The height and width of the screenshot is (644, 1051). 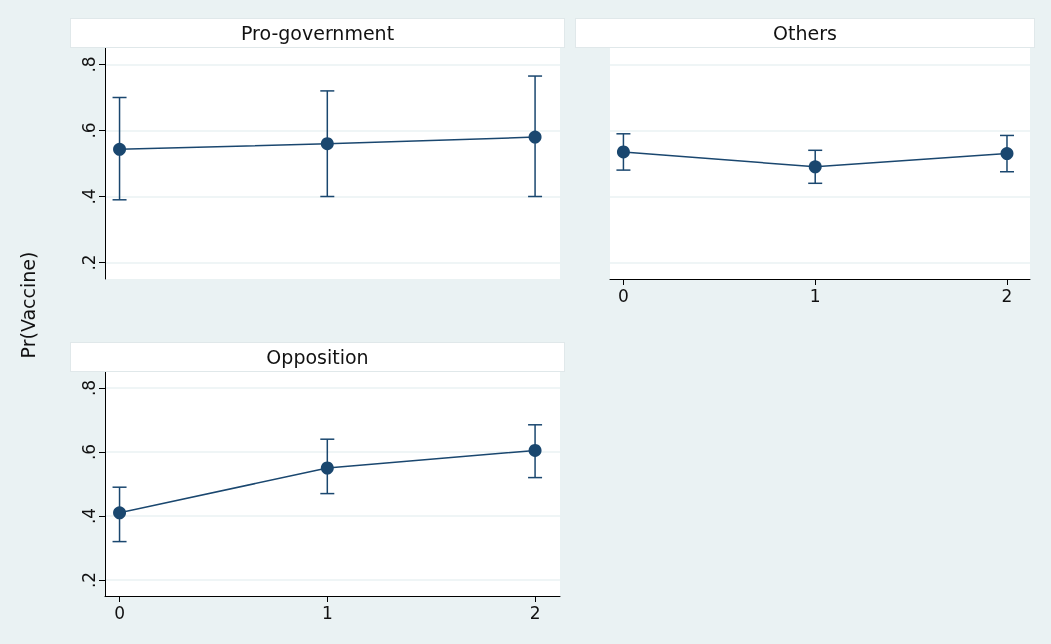 I want to click on y-axis-title: Pr(Vaccine), so click(x=28, y=305).